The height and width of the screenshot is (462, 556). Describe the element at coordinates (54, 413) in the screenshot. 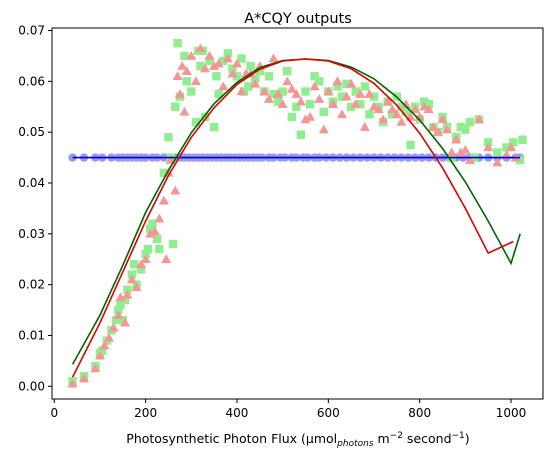

I see `x-tick-label-0: 0` at that location.